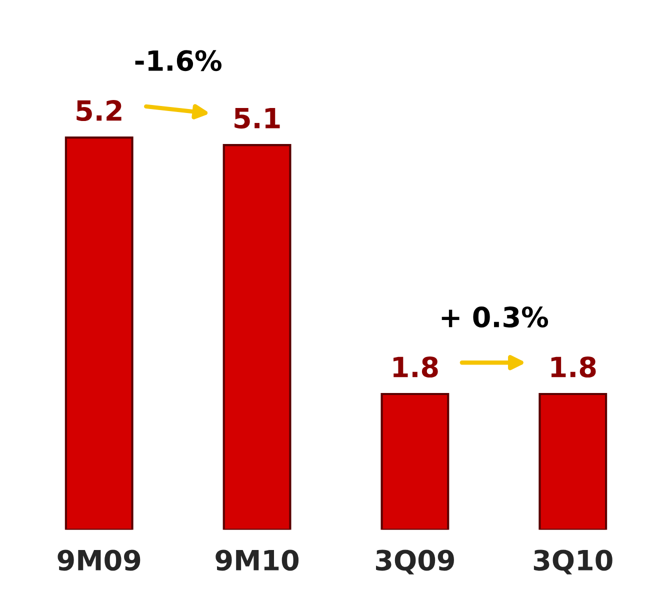  I want to click on data-label: 5.2, so click(99, 111).